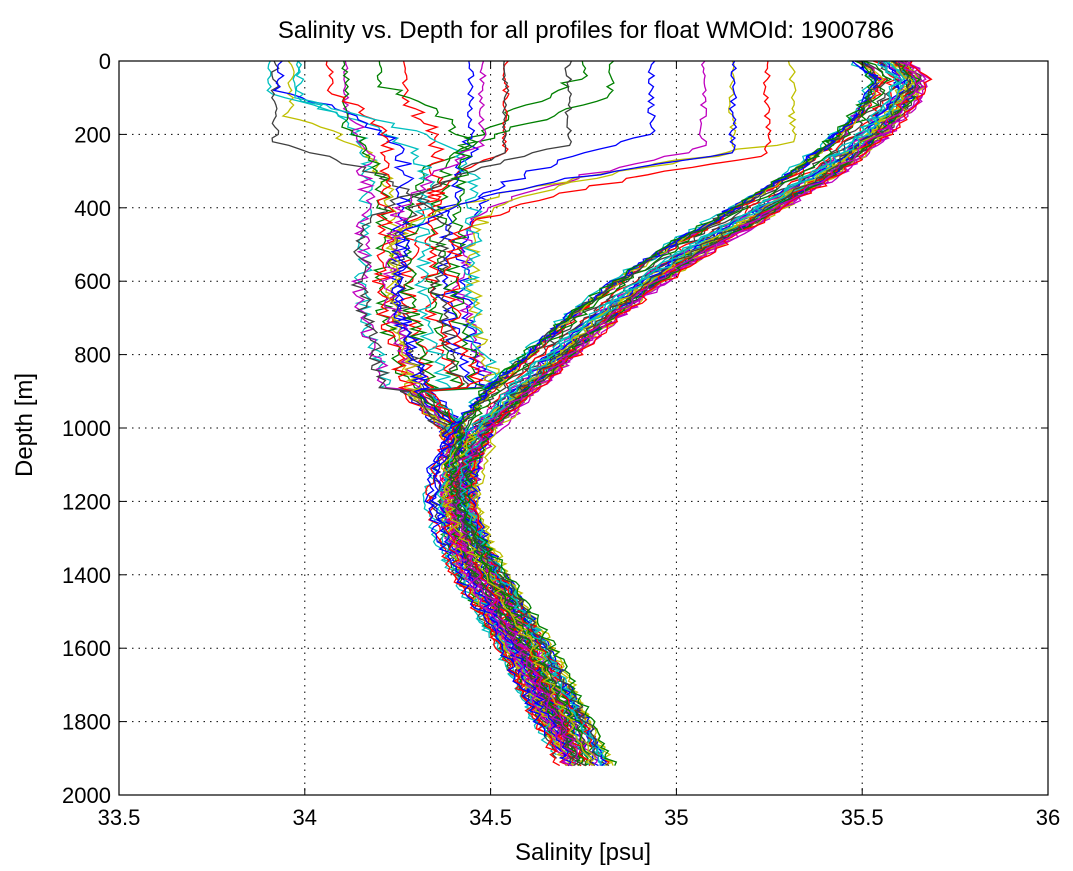 The image size is (1073, 871). What do you see at coordinates (86, 501) in the screenshot?
I see `y-tick-label: 1200` at bounding box center [86, 501].